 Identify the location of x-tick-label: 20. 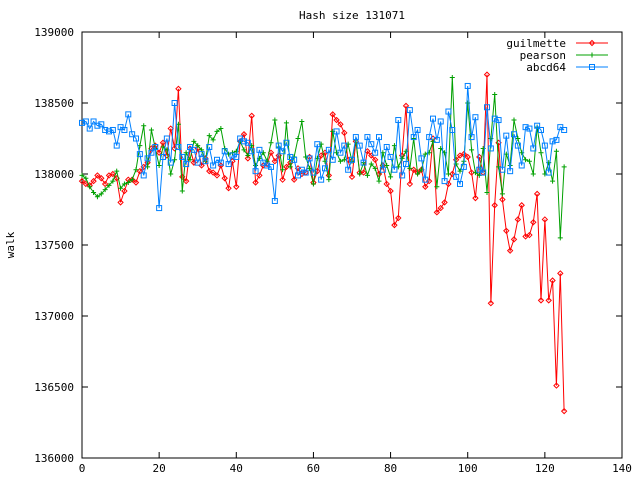
(159, 468).